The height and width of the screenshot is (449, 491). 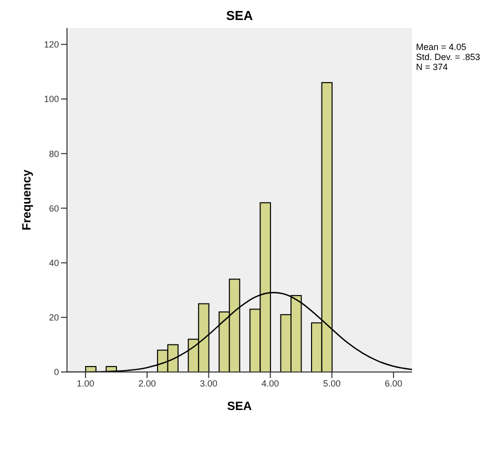 What do you see at coordinates (53, 208) in the screenshot?
I see `y-tick-label: 60` at bounding box center [53, 208].